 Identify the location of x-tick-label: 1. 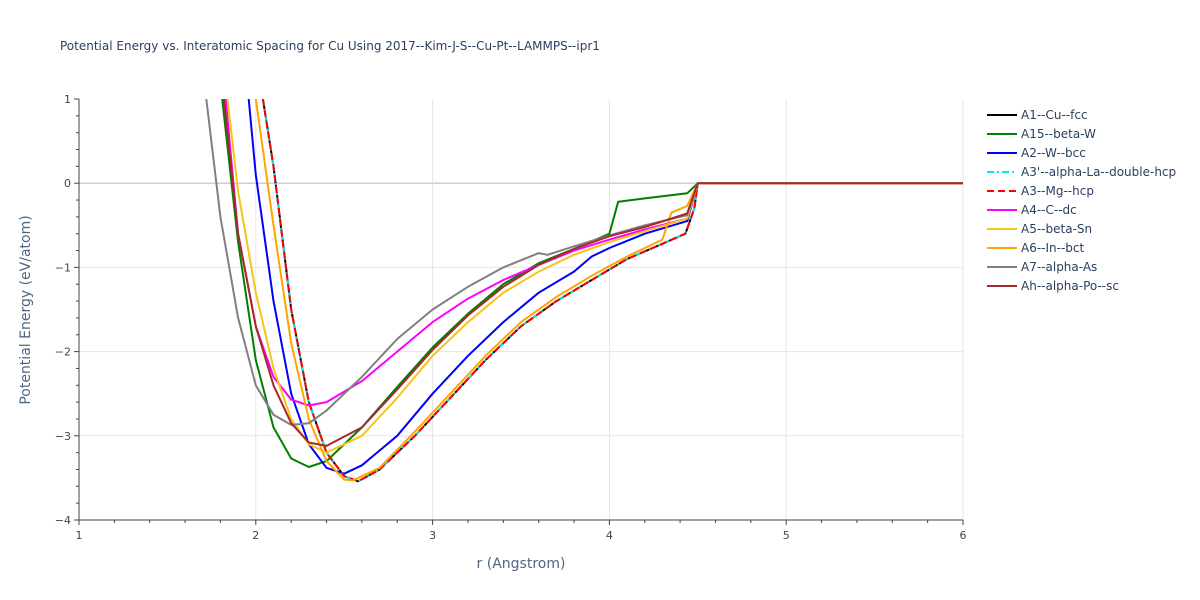
(79, 535).